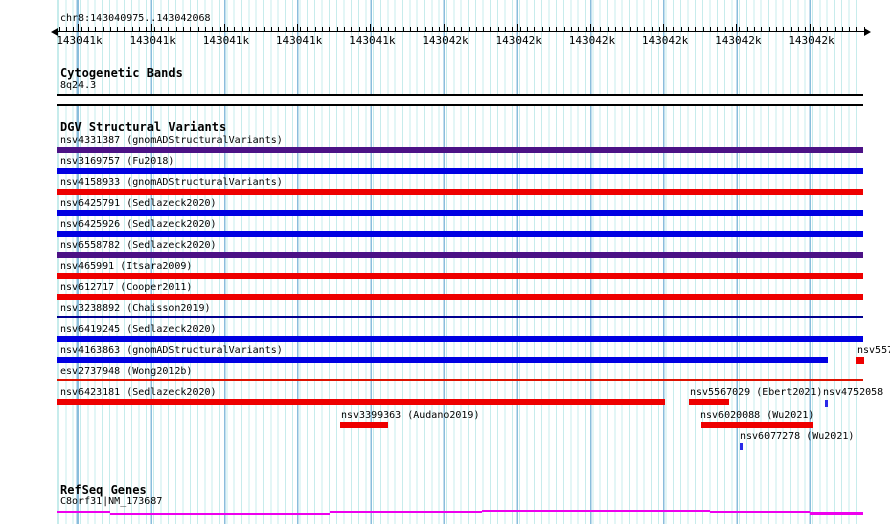 The width and height of the screenshot is (890, 524). What do you see at coordinates (117, 161) in the screenshot?
I see `variant-label: nsv3169757 (Fu2018)` at bounding box center [117, 161].